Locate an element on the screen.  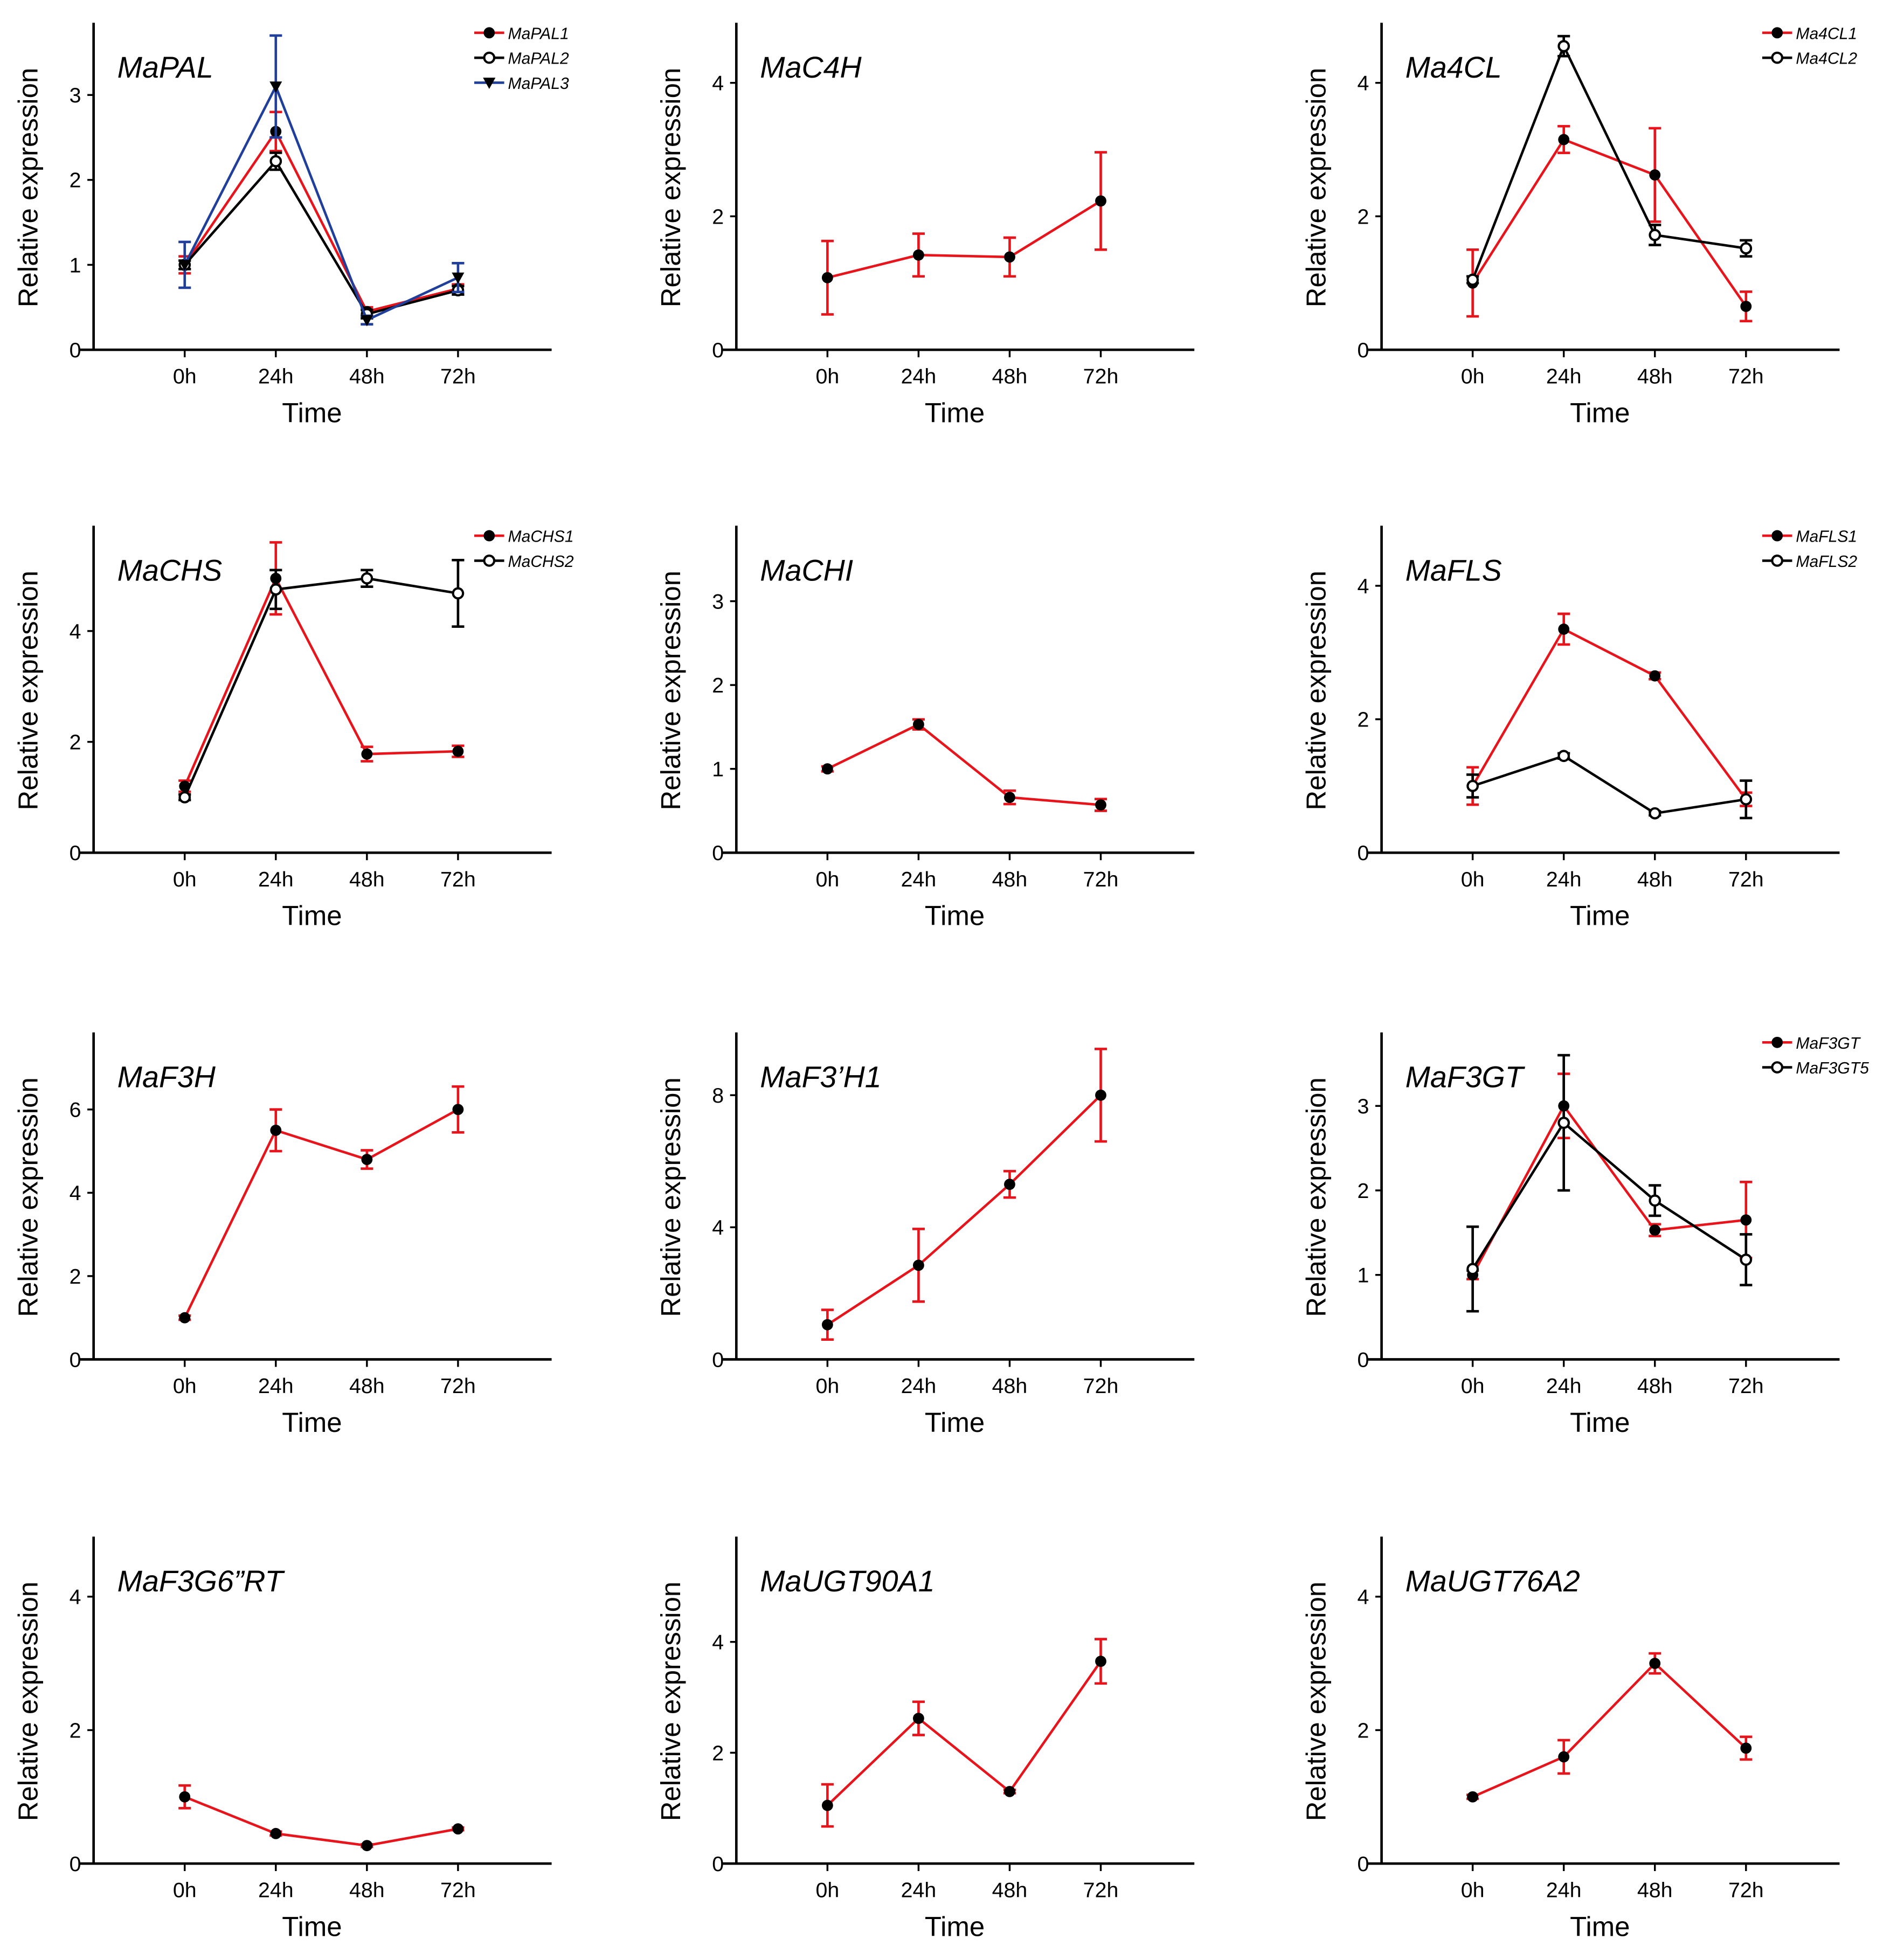
legend-label: Ma4CL1 is located at coordinates (1826, 34).